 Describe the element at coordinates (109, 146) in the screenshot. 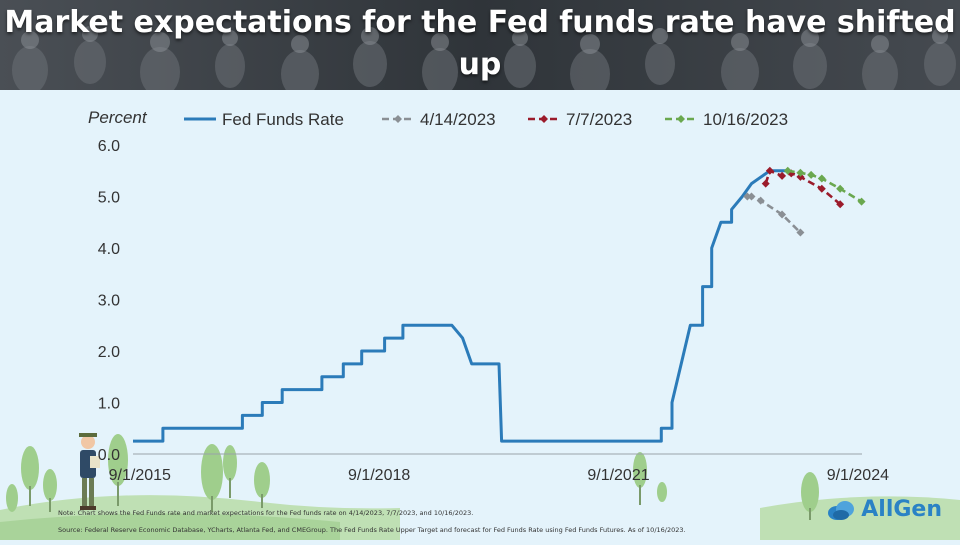

I see `y-tick-label: 6.0` at that location.